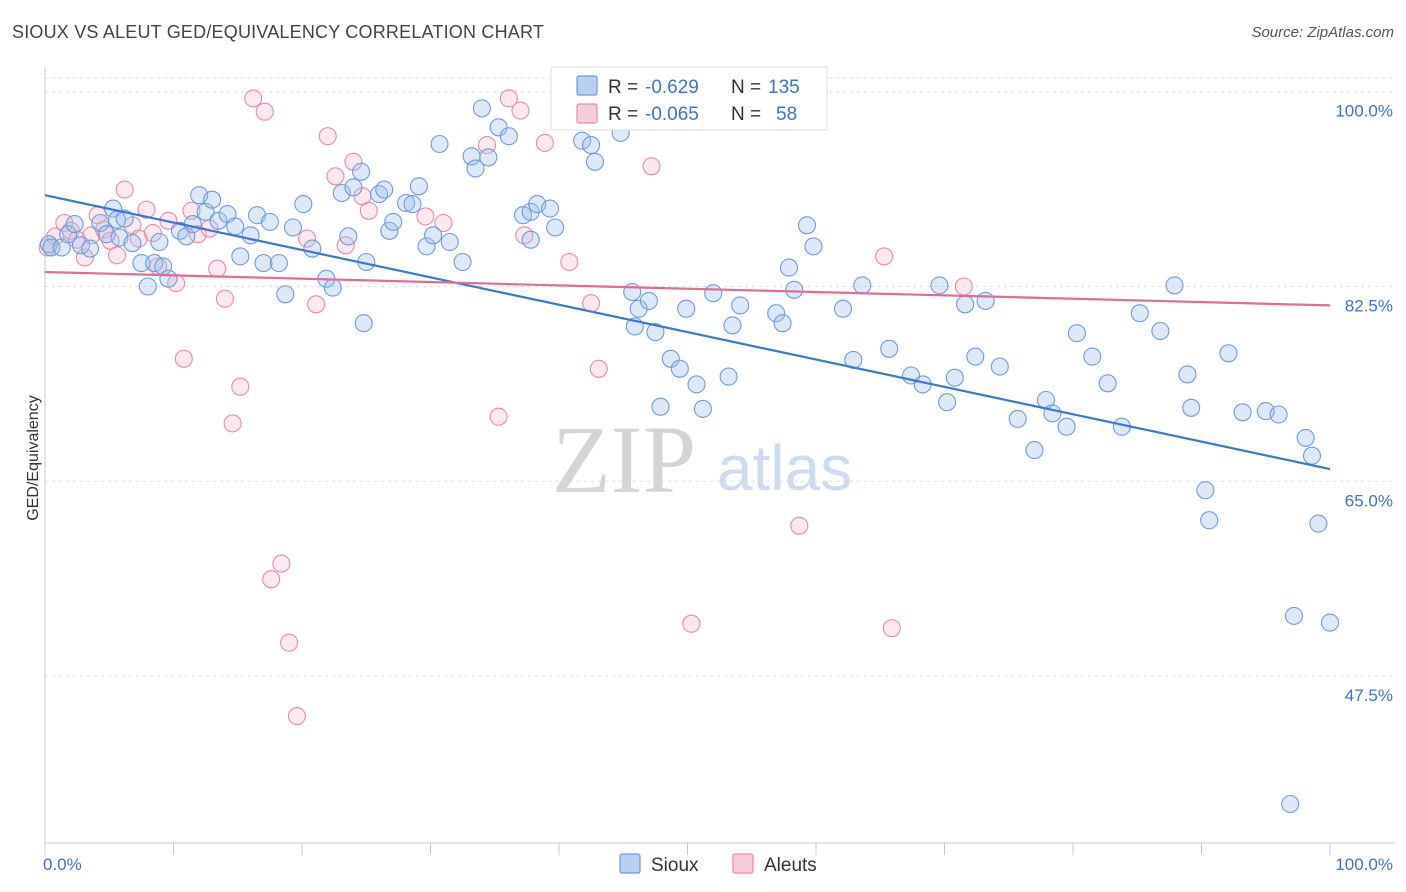 This screenshot has width=1406, height=892. I want to click on watermark-atlas: atlas, so click(784, 468).